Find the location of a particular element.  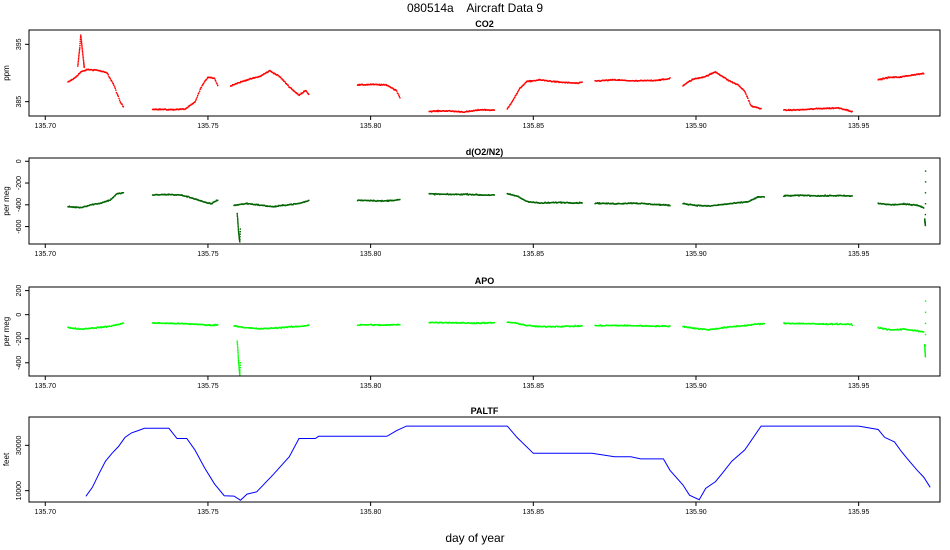

y-tick-label: 10000 is located at coordinates (19, 491).